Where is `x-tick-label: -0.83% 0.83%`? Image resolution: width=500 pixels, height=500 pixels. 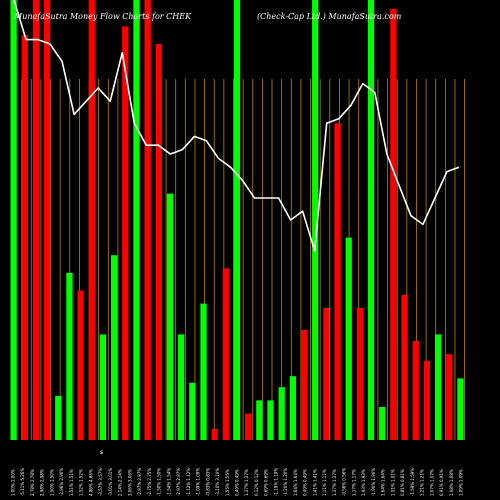 x-tick-label: -0.83% 0.83% is located at coordinates (207, 482).